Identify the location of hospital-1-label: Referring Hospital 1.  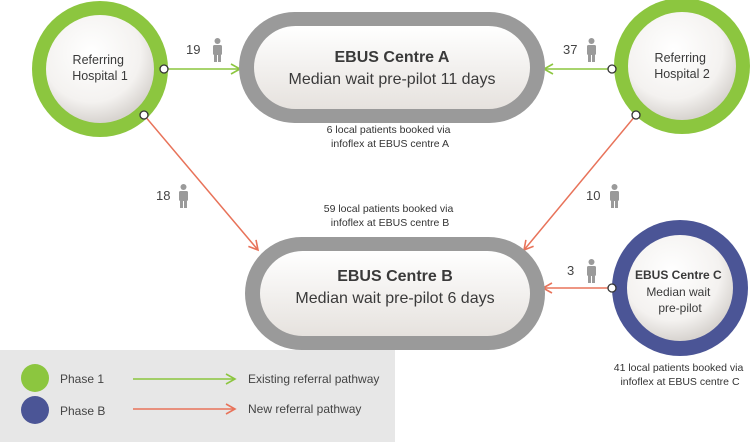
(100, 68).